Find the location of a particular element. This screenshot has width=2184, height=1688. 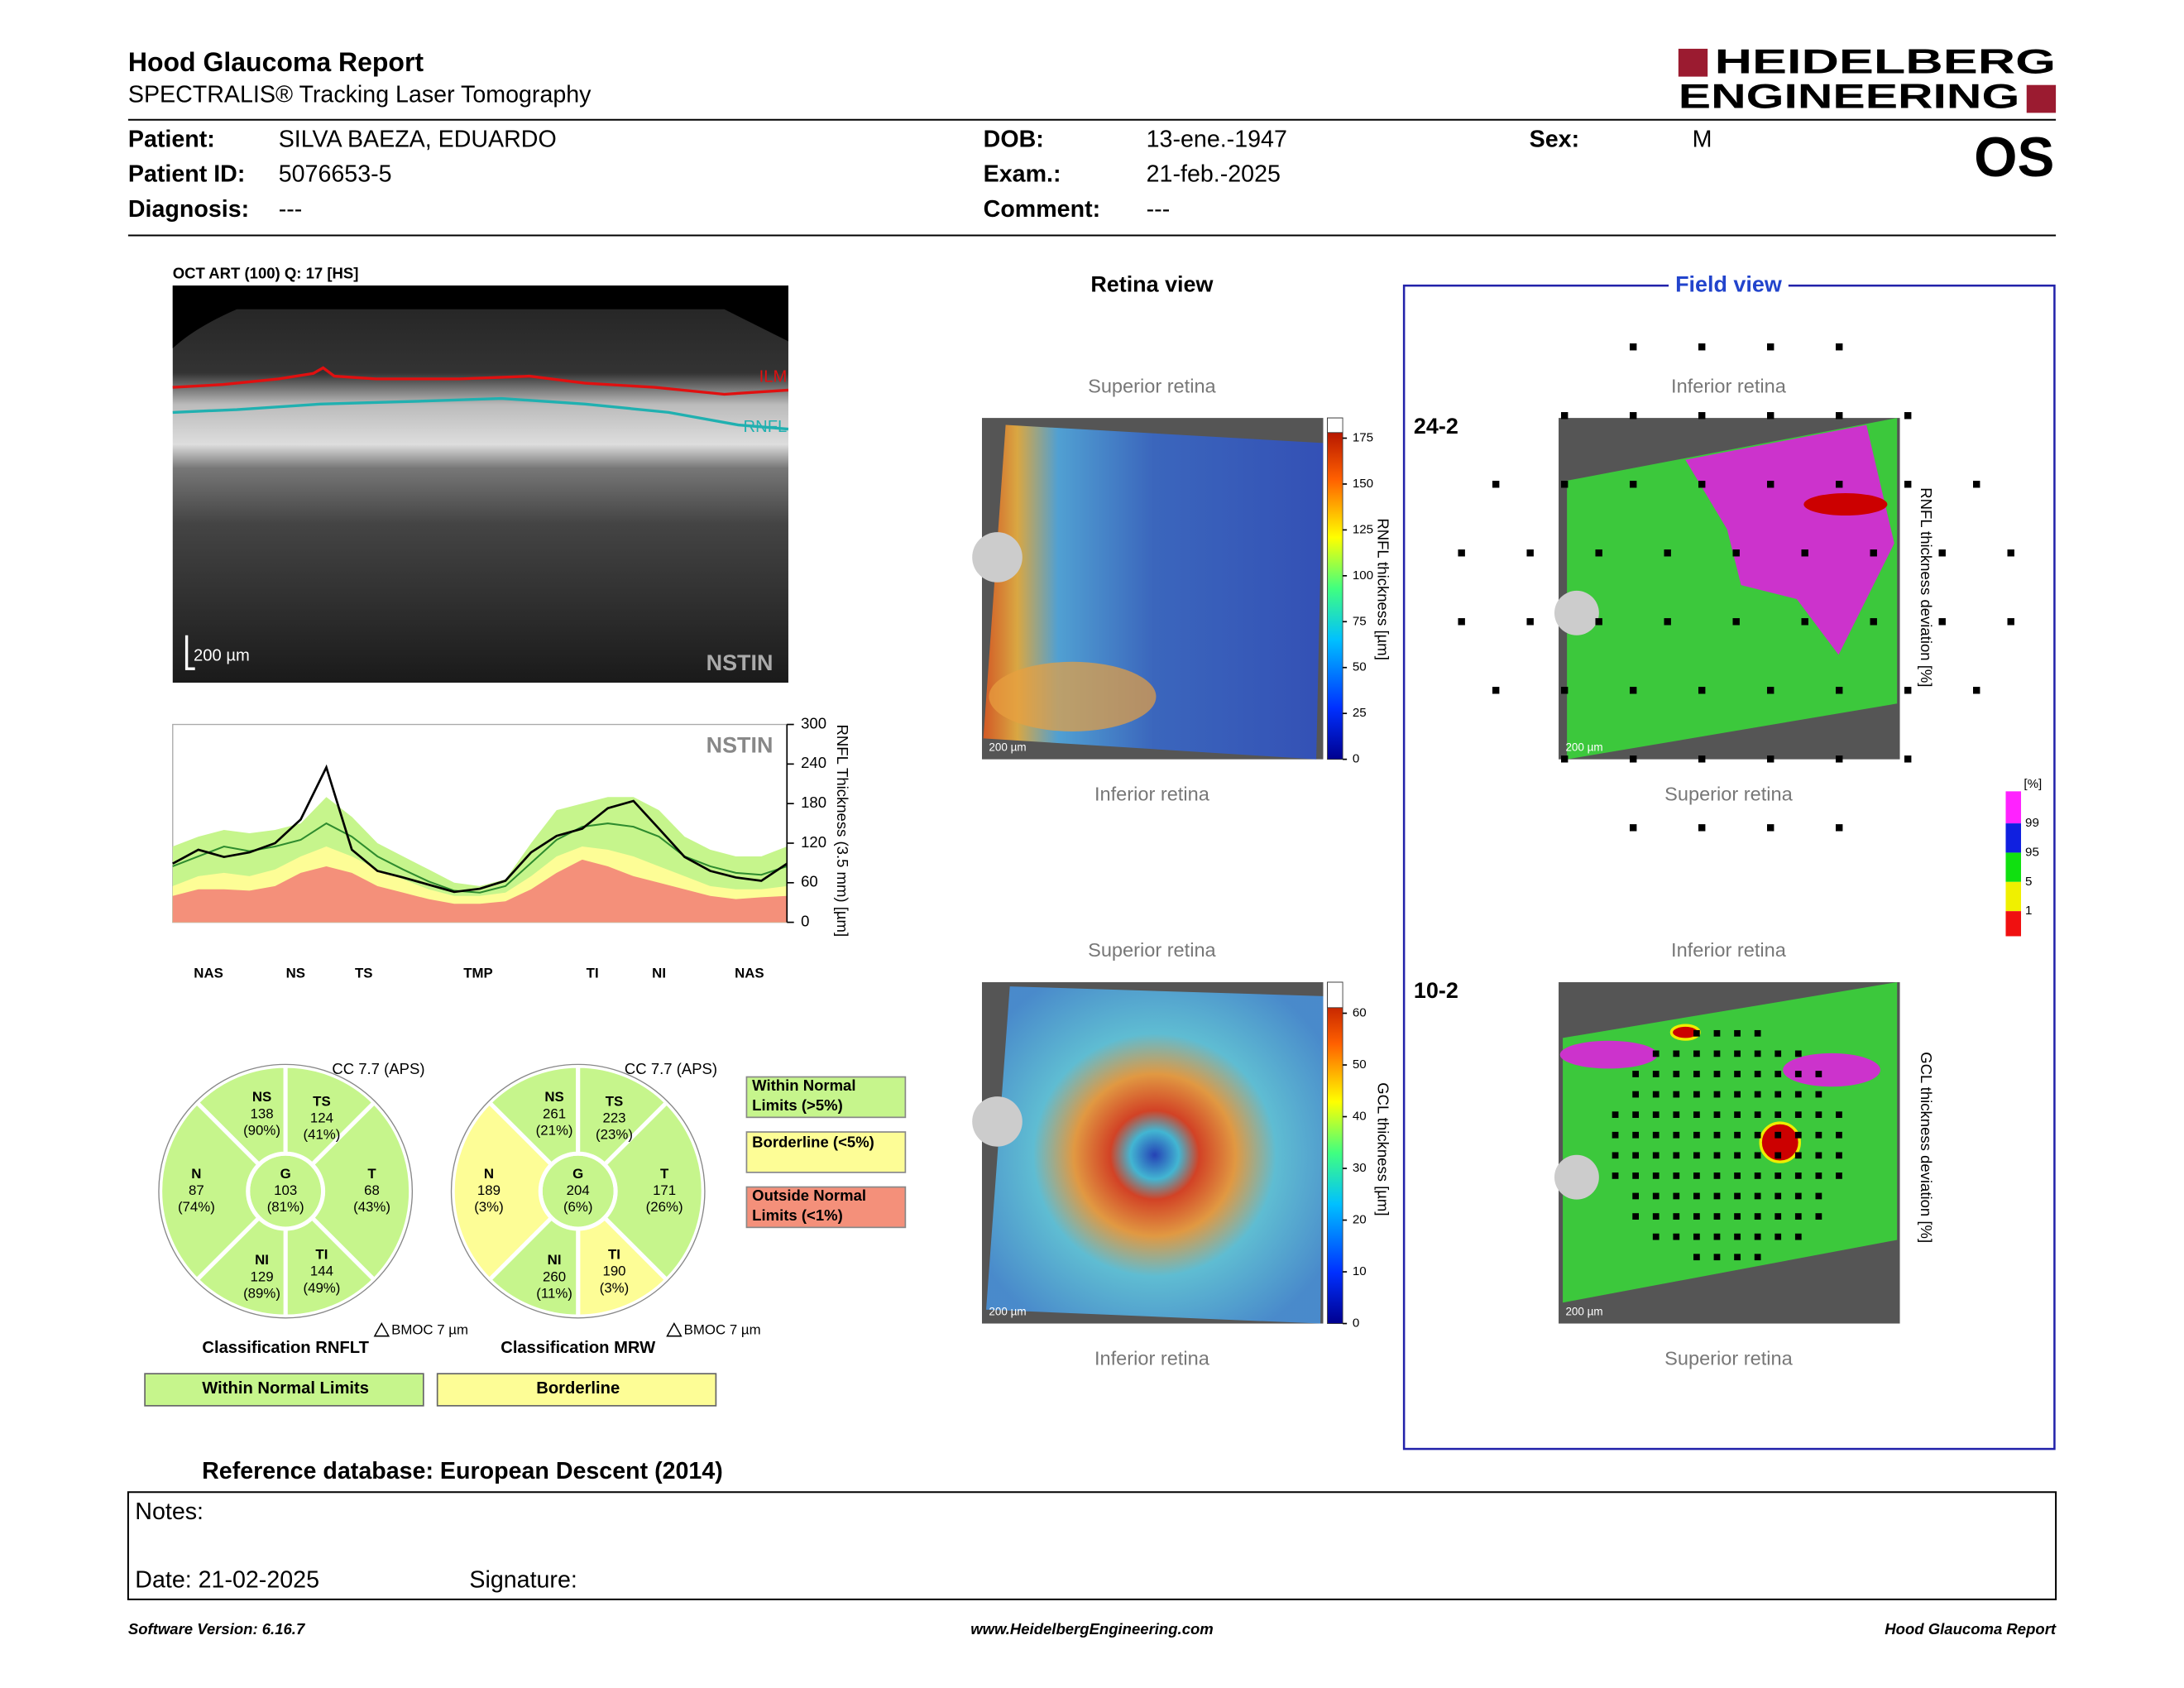

x-tick-label: NI is located at coordinates (659, 973).